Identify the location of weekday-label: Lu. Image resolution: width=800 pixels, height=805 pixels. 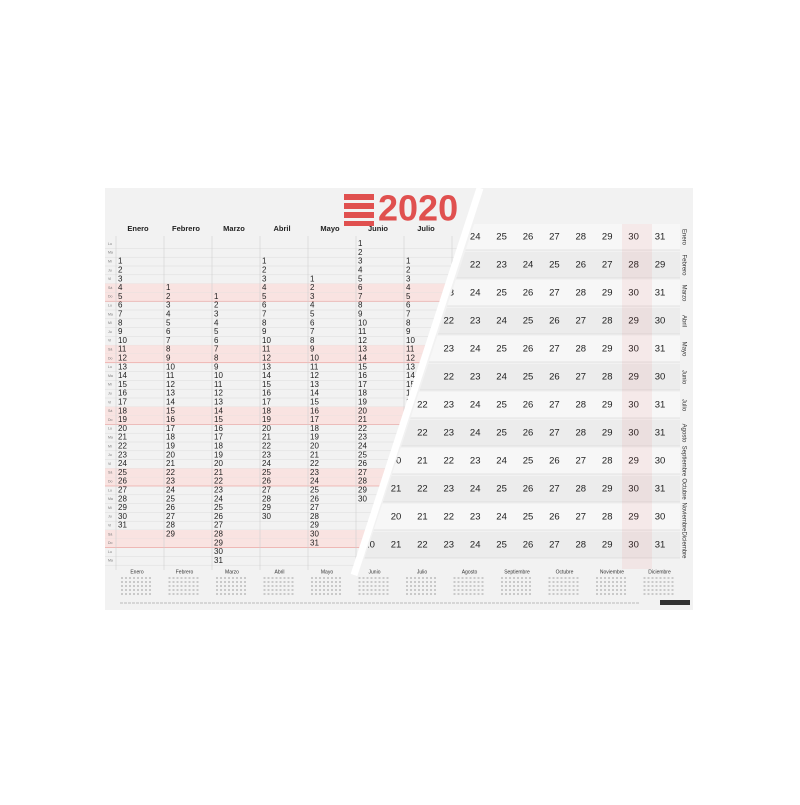
(110, 429).